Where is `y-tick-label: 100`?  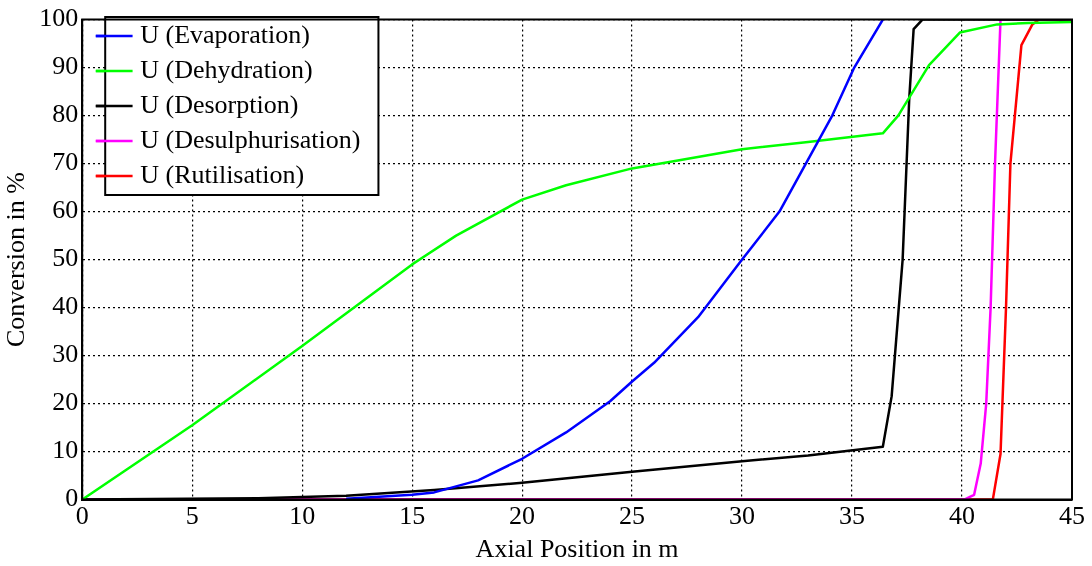 y-tick-label: 100 is located at coordinates (59, 18).